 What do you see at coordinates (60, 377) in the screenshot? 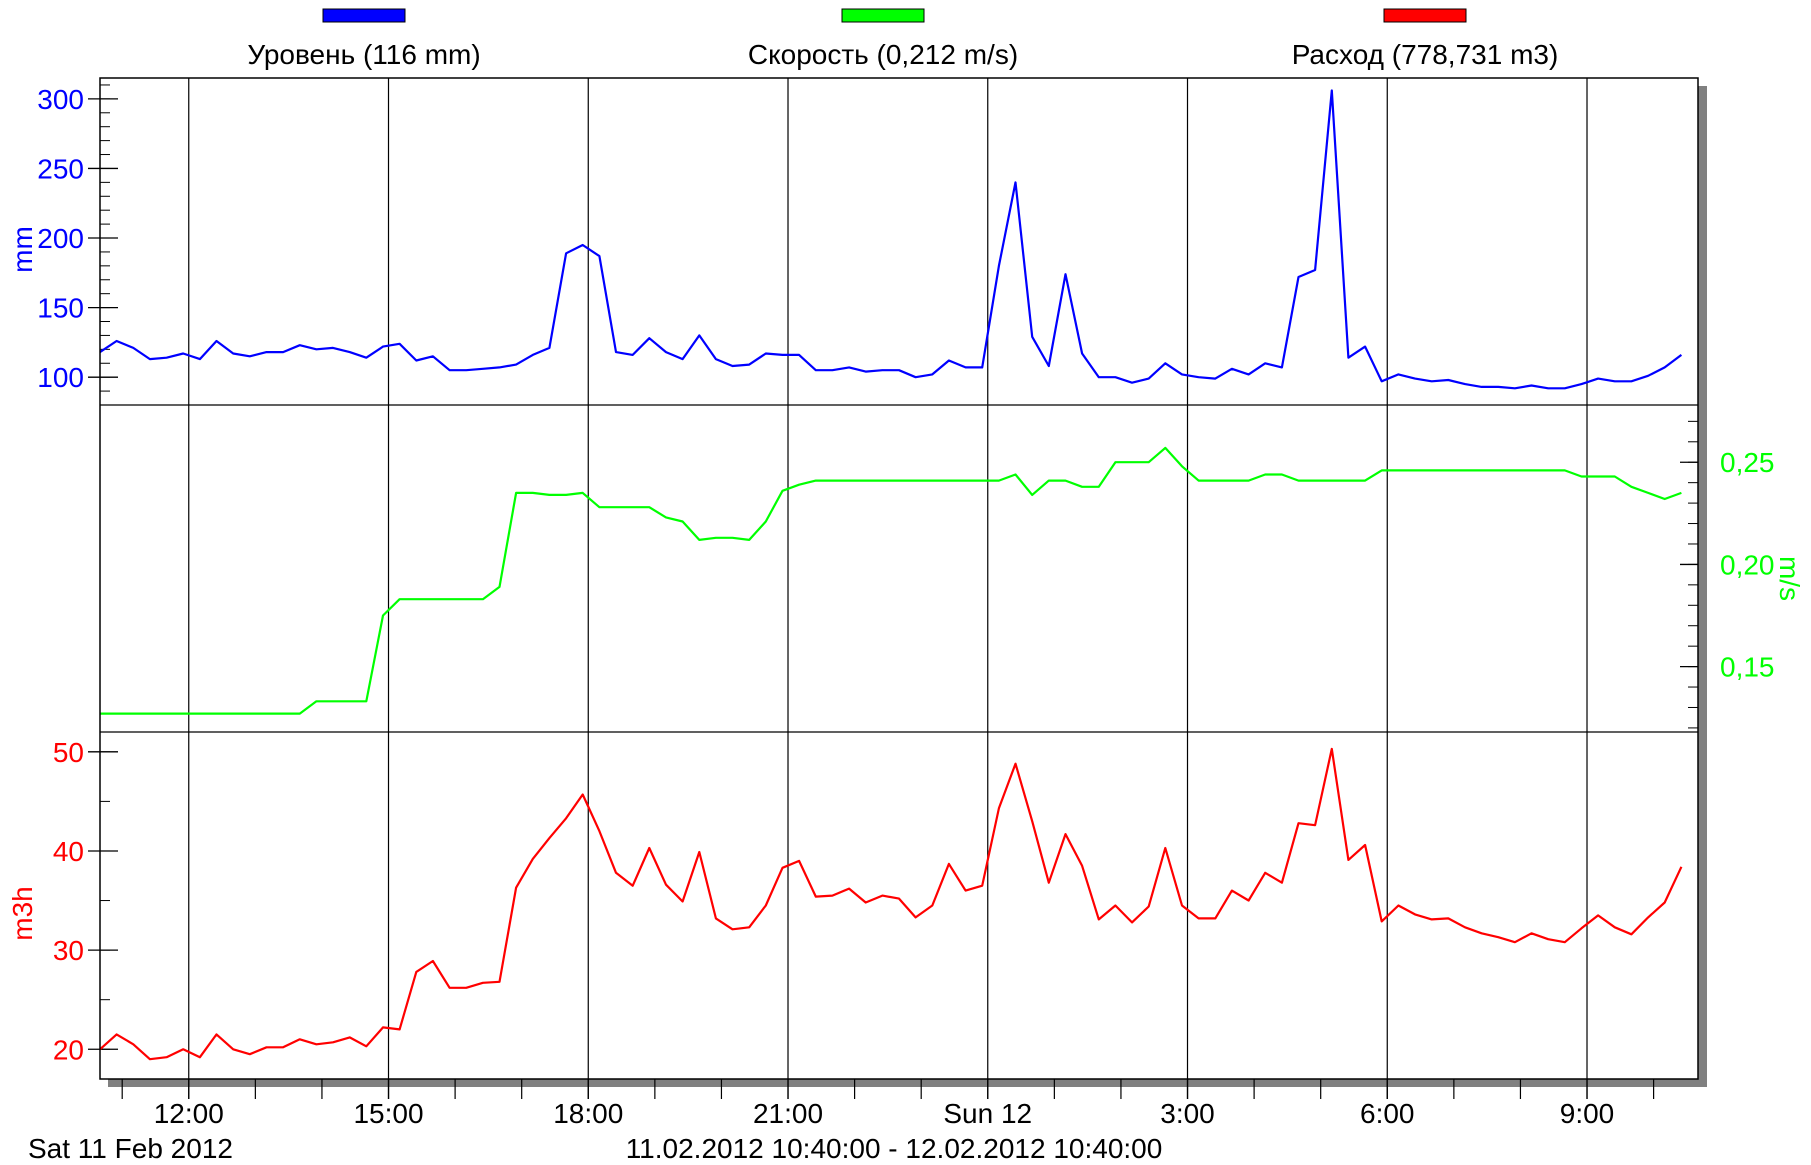
I see `level-tick-label-1: 100` at bounding box center [60, 377].